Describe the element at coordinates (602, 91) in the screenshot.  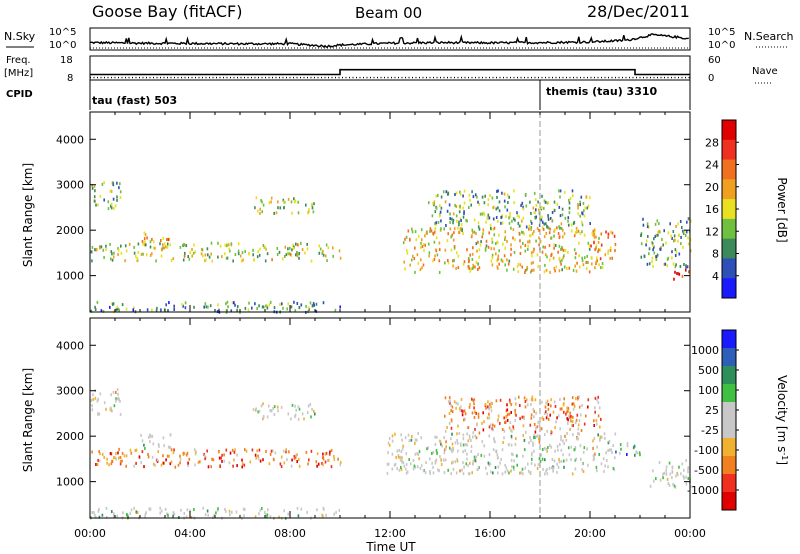
I see `cpid-segment-2-label: themis (tau) 3310` at that location.